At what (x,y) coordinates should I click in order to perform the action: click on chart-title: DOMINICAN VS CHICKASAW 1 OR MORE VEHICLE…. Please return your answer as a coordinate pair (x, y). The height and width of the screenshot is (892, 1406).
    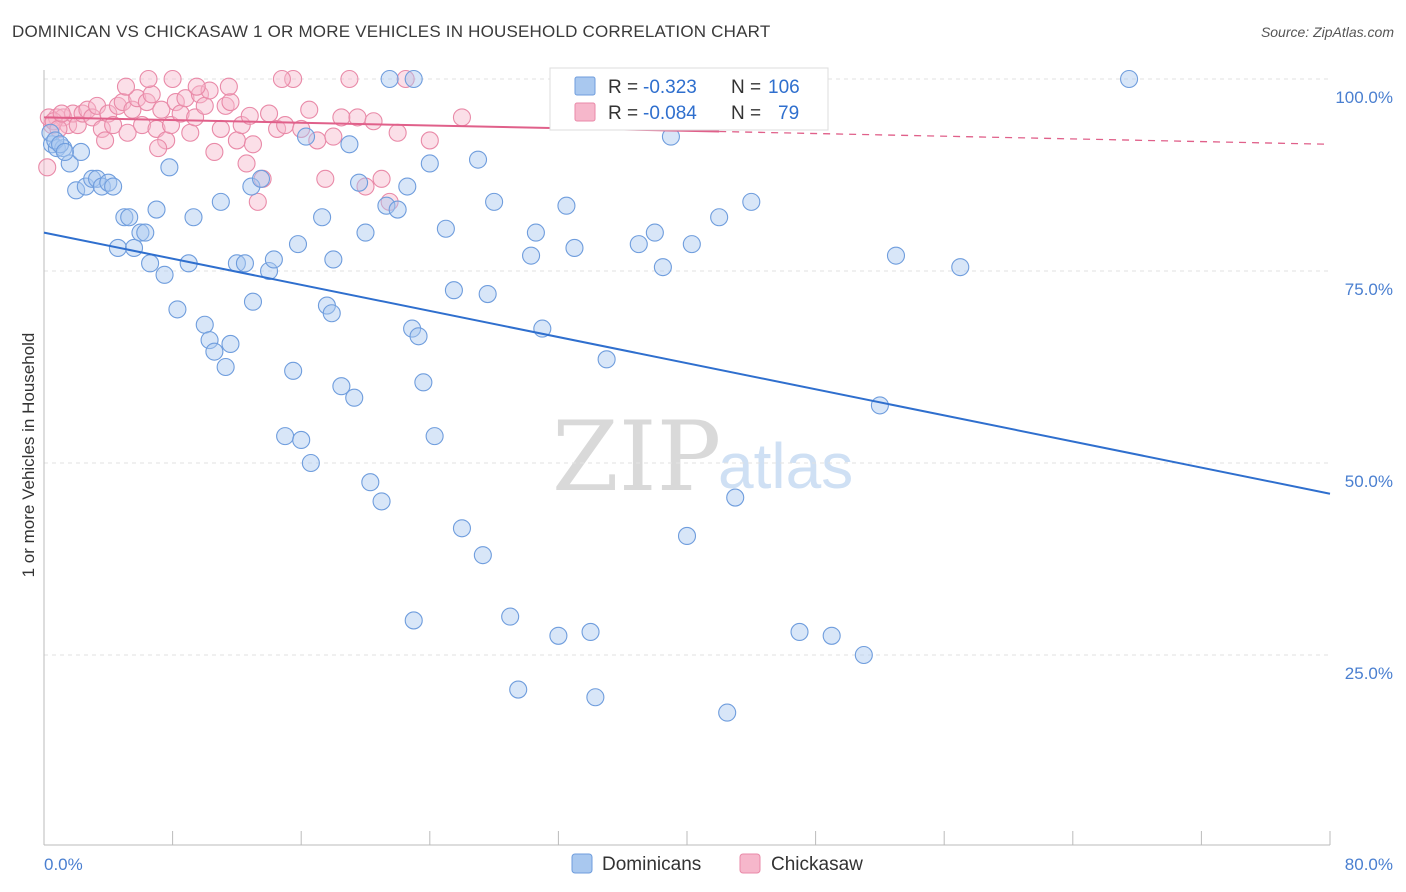
    Looking at the image, I should click on (391, 31).